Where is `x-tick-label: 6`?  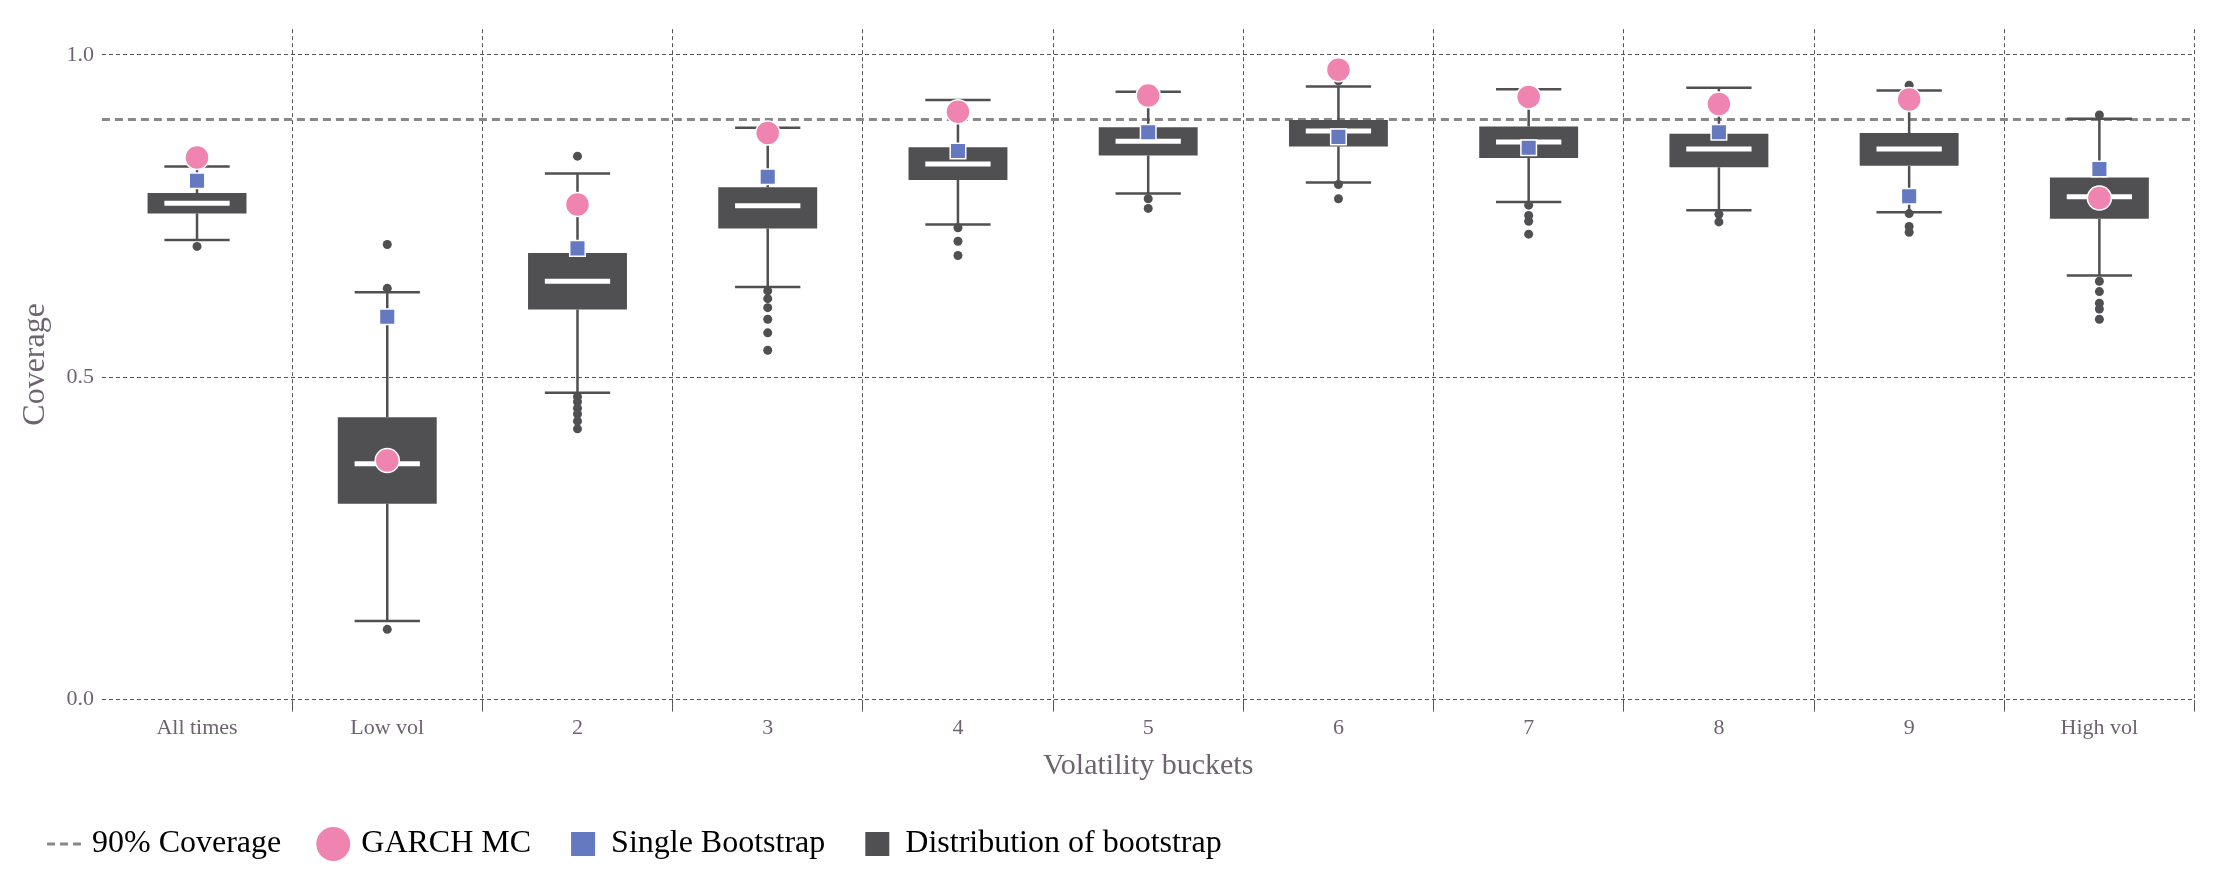 x-tick-label: 6 is located at coordinates (1338, 726).